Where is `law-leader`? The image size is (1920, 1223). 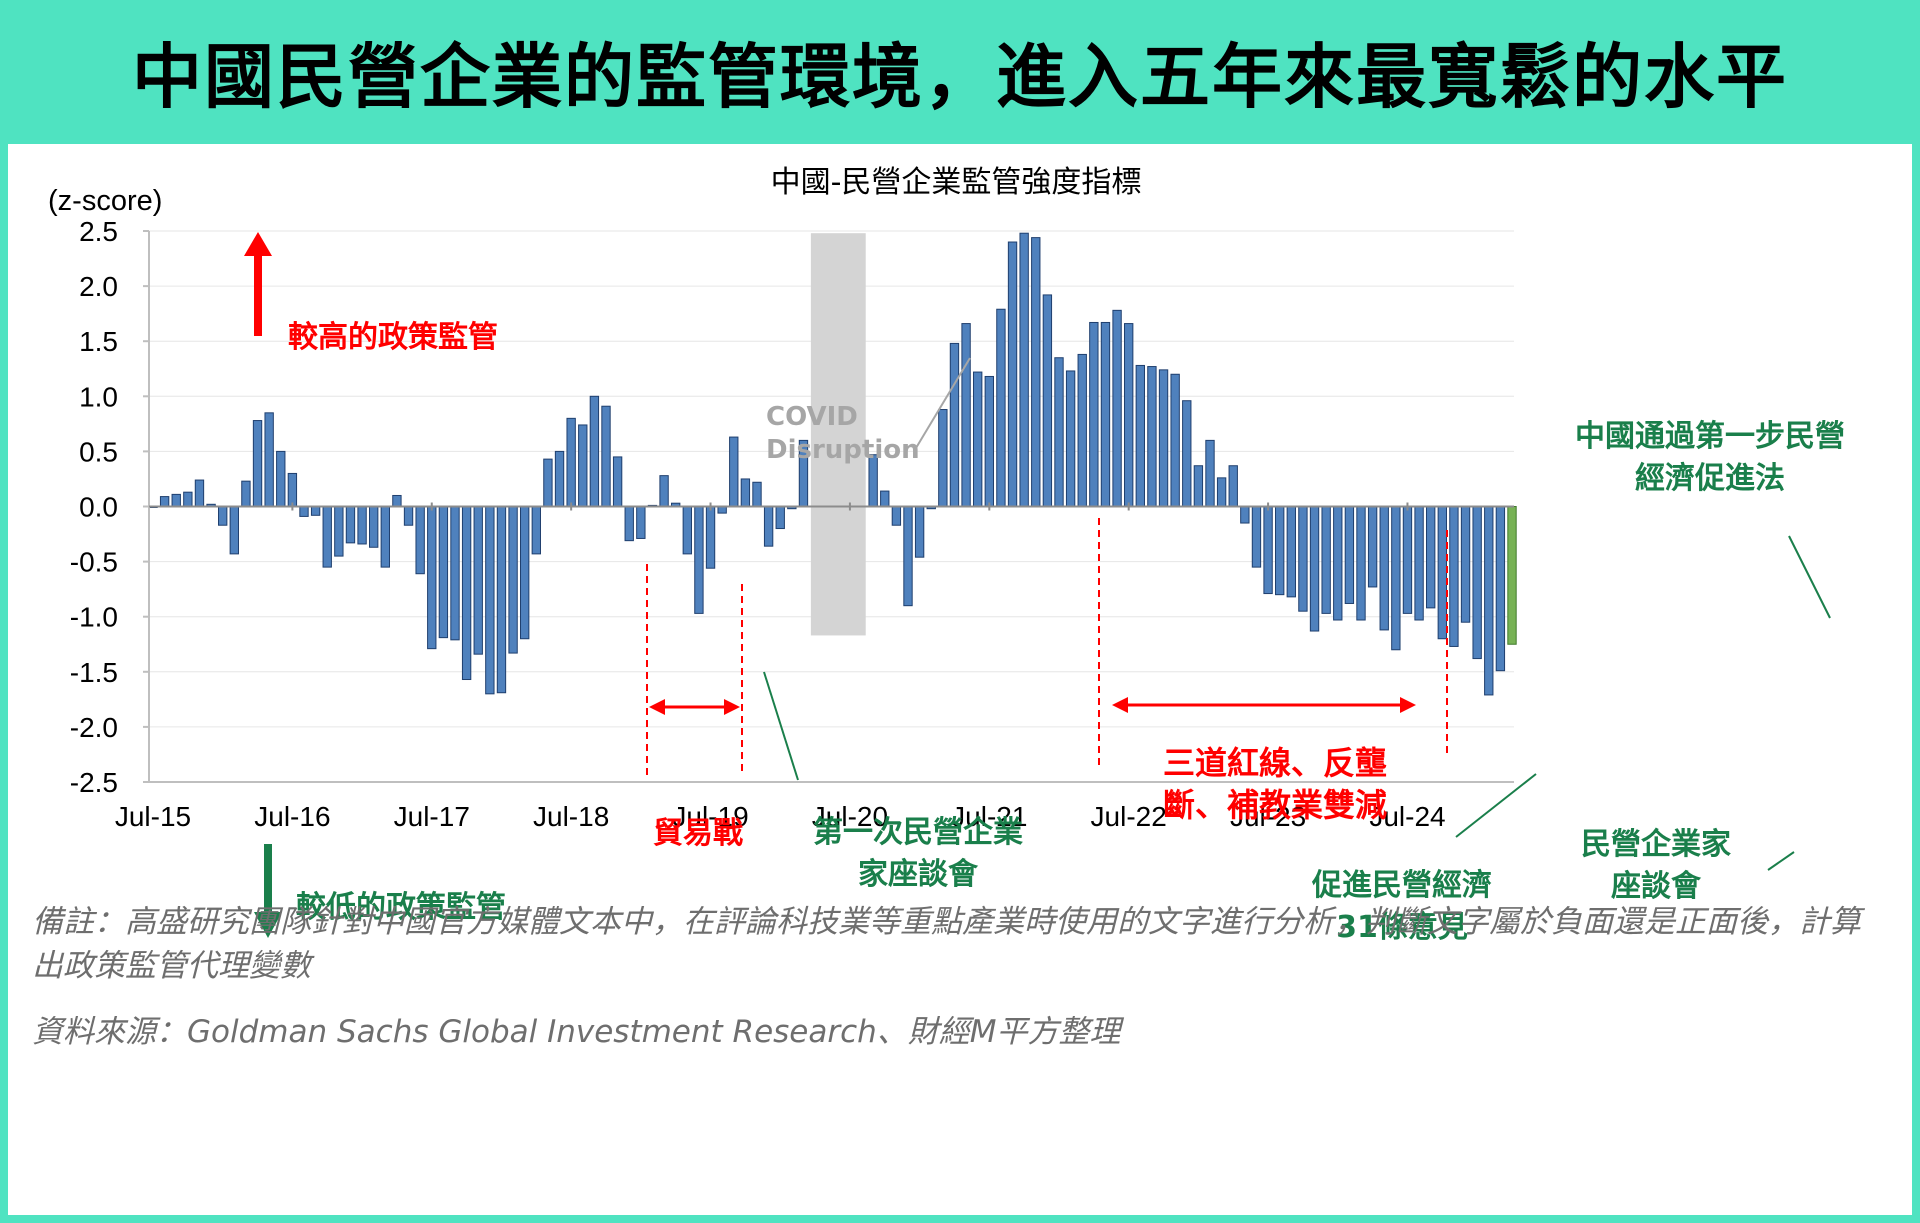
law-leader is located at coordinates (1809, 577).